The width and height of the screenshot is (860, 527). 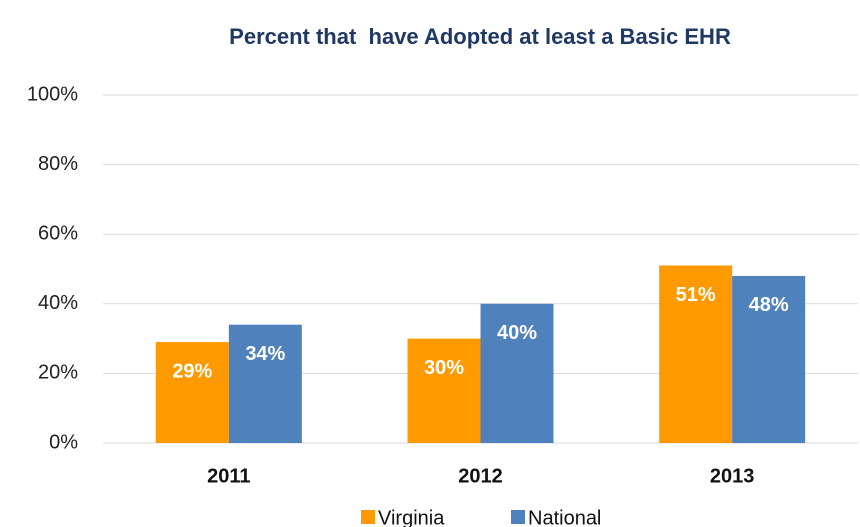 What do you see at coordinates (517, 333) in the screenshot?
I see `data-label: 40%` at bounding box center [517, 333].